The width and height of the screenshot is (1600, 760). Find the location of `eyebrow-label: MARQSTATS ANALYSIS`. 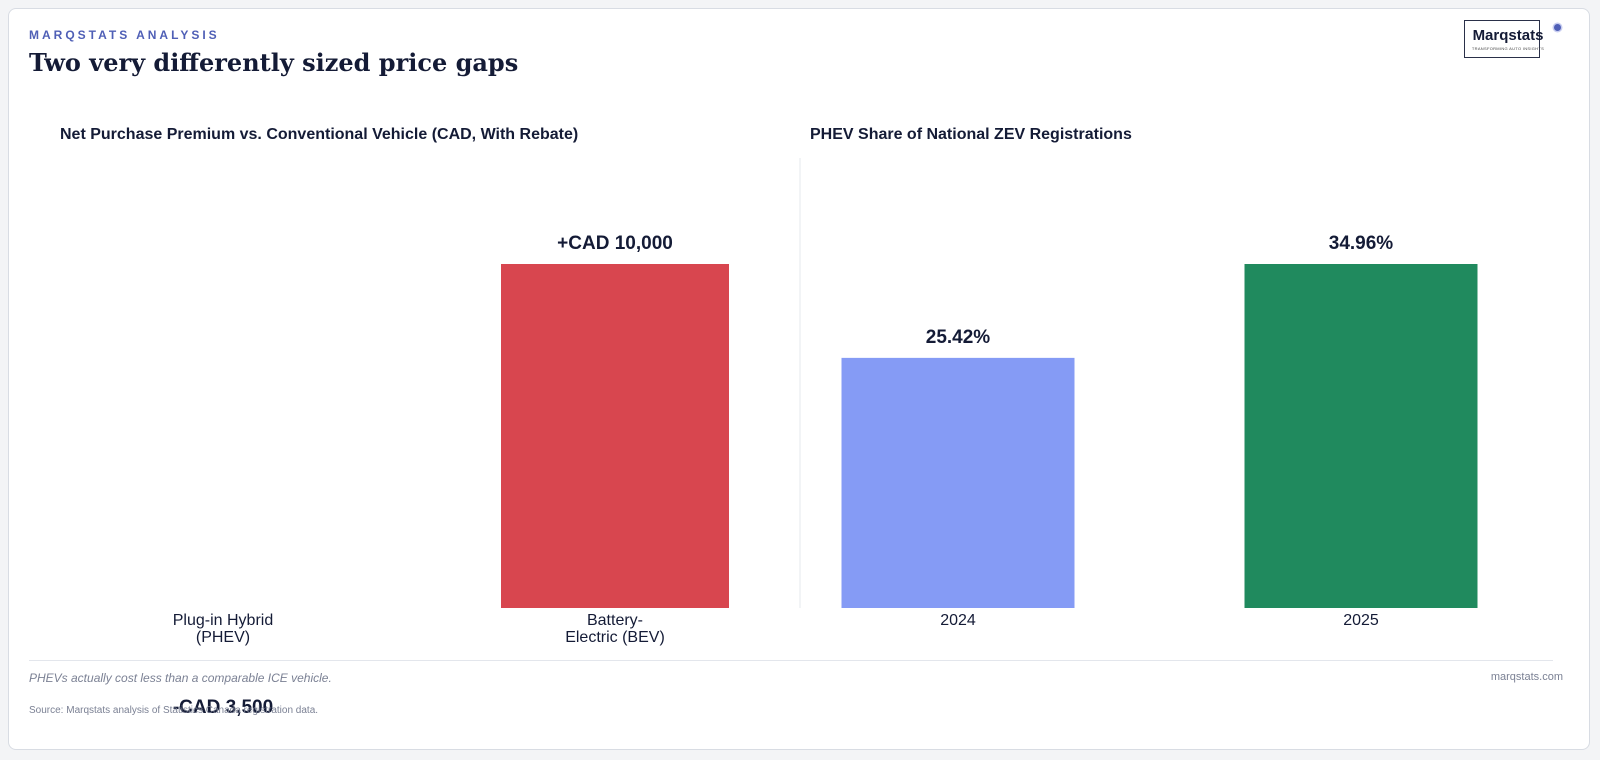

eyebrow-label: MARQSTATS ANALYSIS is located at coordinates (124, 35).